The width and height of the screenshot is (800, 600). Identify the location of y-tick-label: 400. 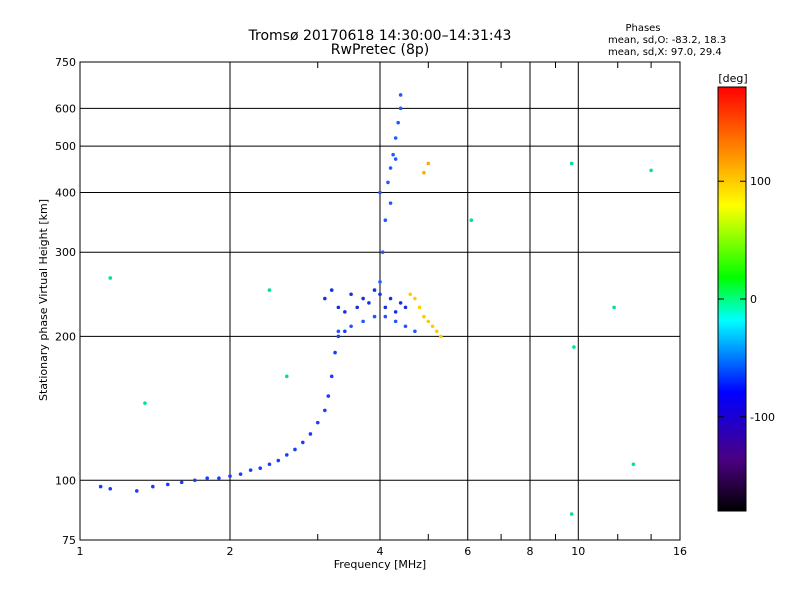
(65, 192).